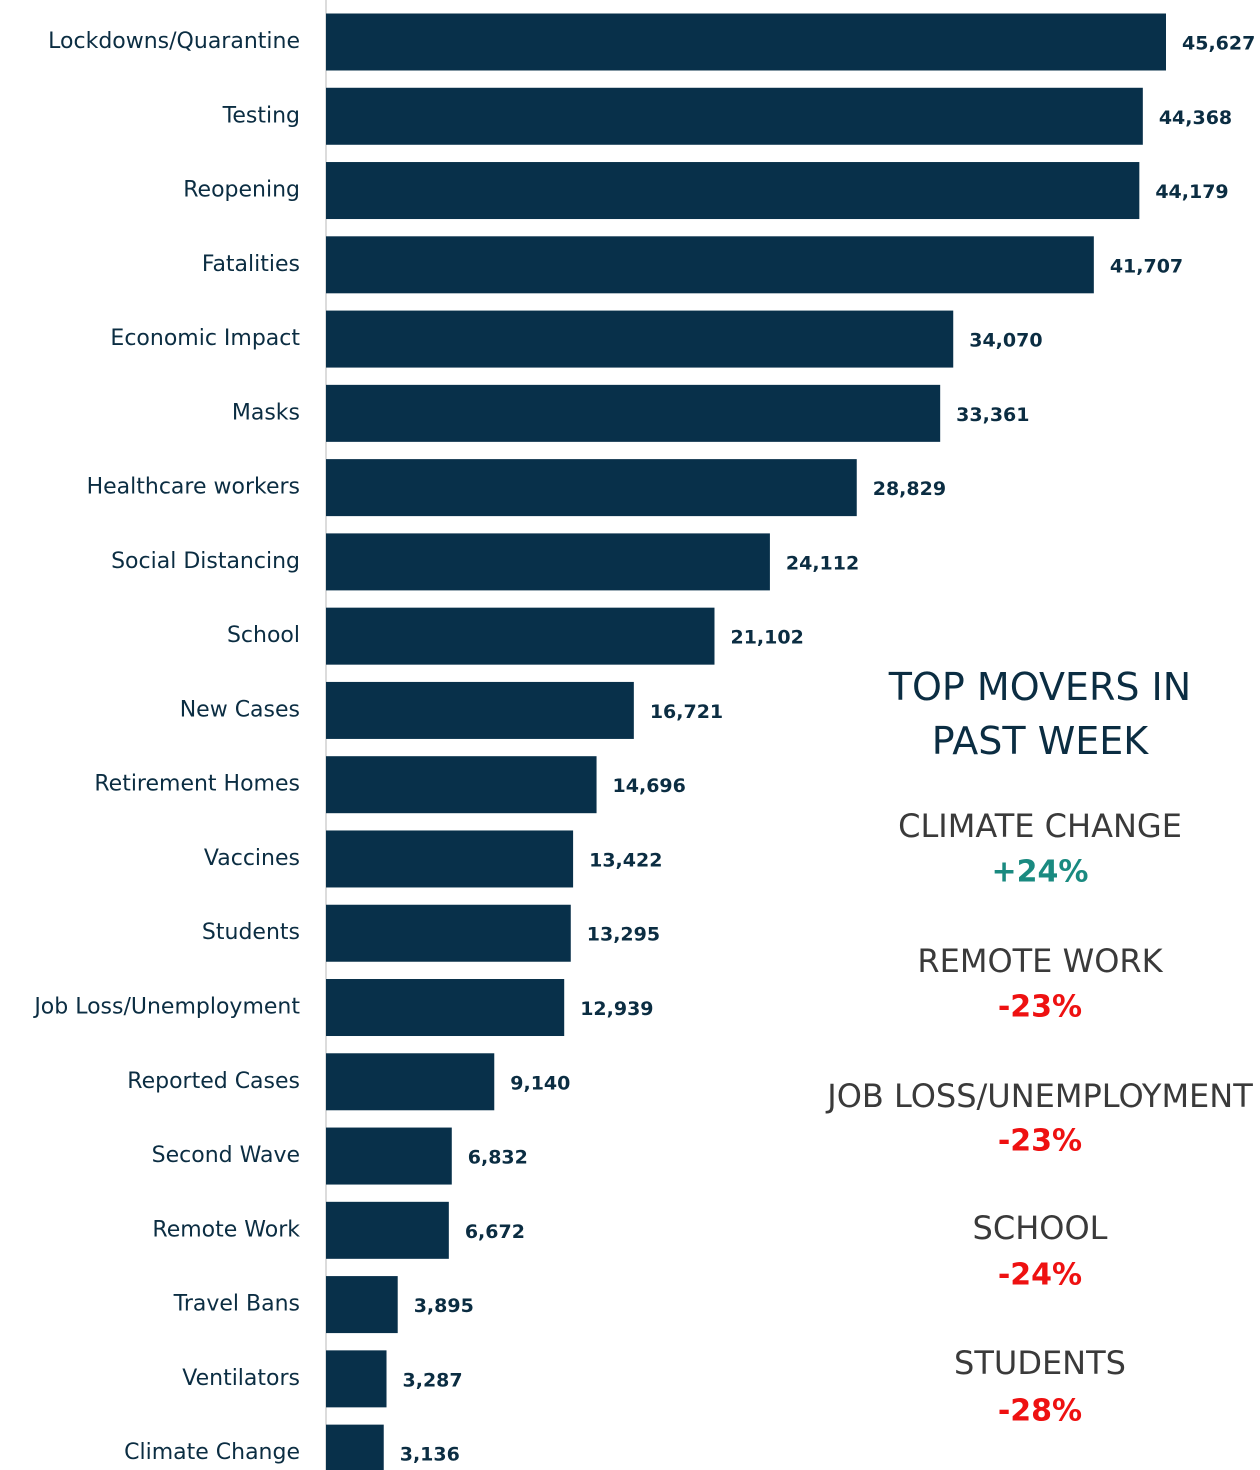 The height and width of the screenshot is (1470, 1260). I want to click on category-label: Economic Impact, so click(205, 338).